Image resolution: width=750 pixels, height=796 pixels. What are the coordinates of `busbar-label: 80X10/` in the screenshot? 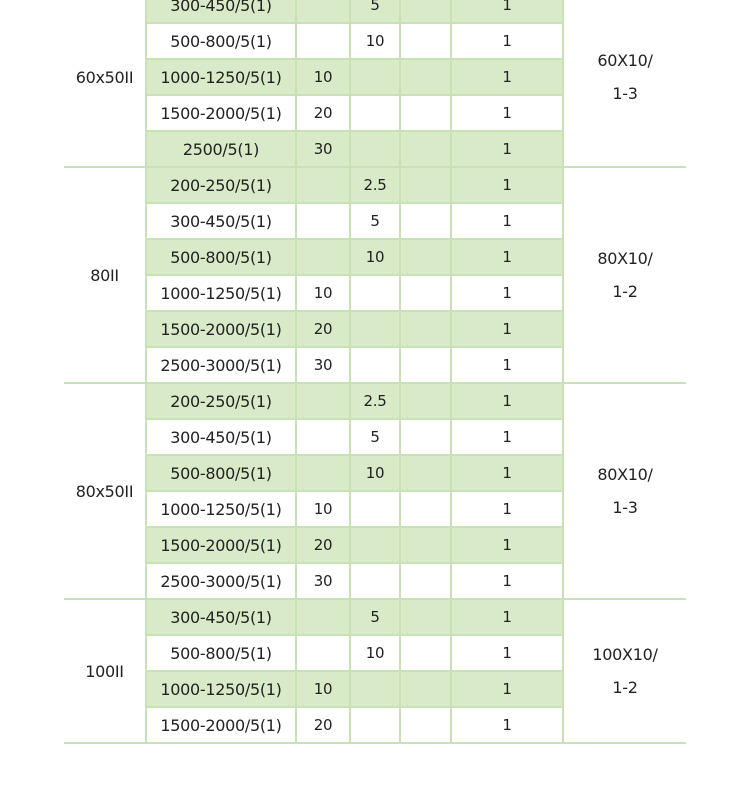 It's located at (625, 258).